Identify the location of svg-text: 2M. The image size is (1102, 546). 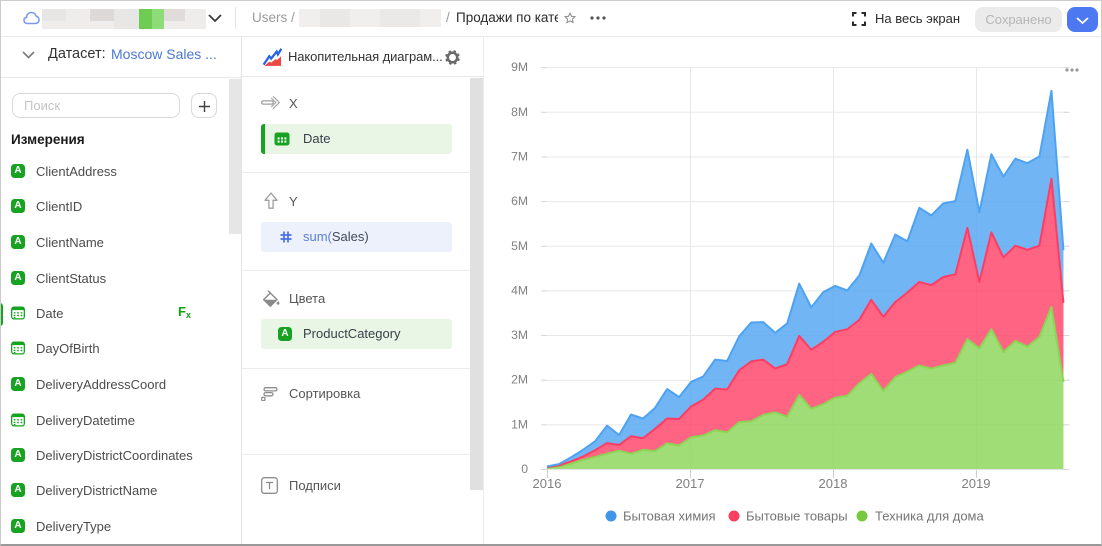
(519, 380).